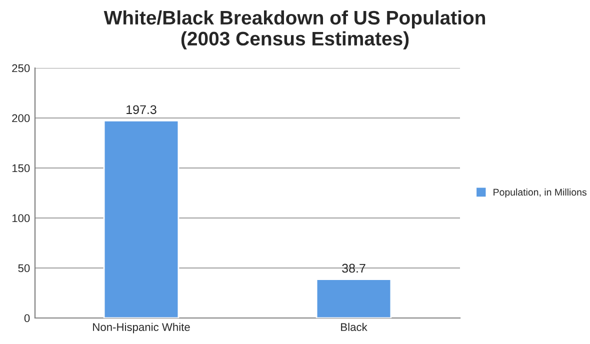 Image resolution: width=590 pixels, height=344 pixels. I want to click on y-tick-label: 50, so click(24, 268).